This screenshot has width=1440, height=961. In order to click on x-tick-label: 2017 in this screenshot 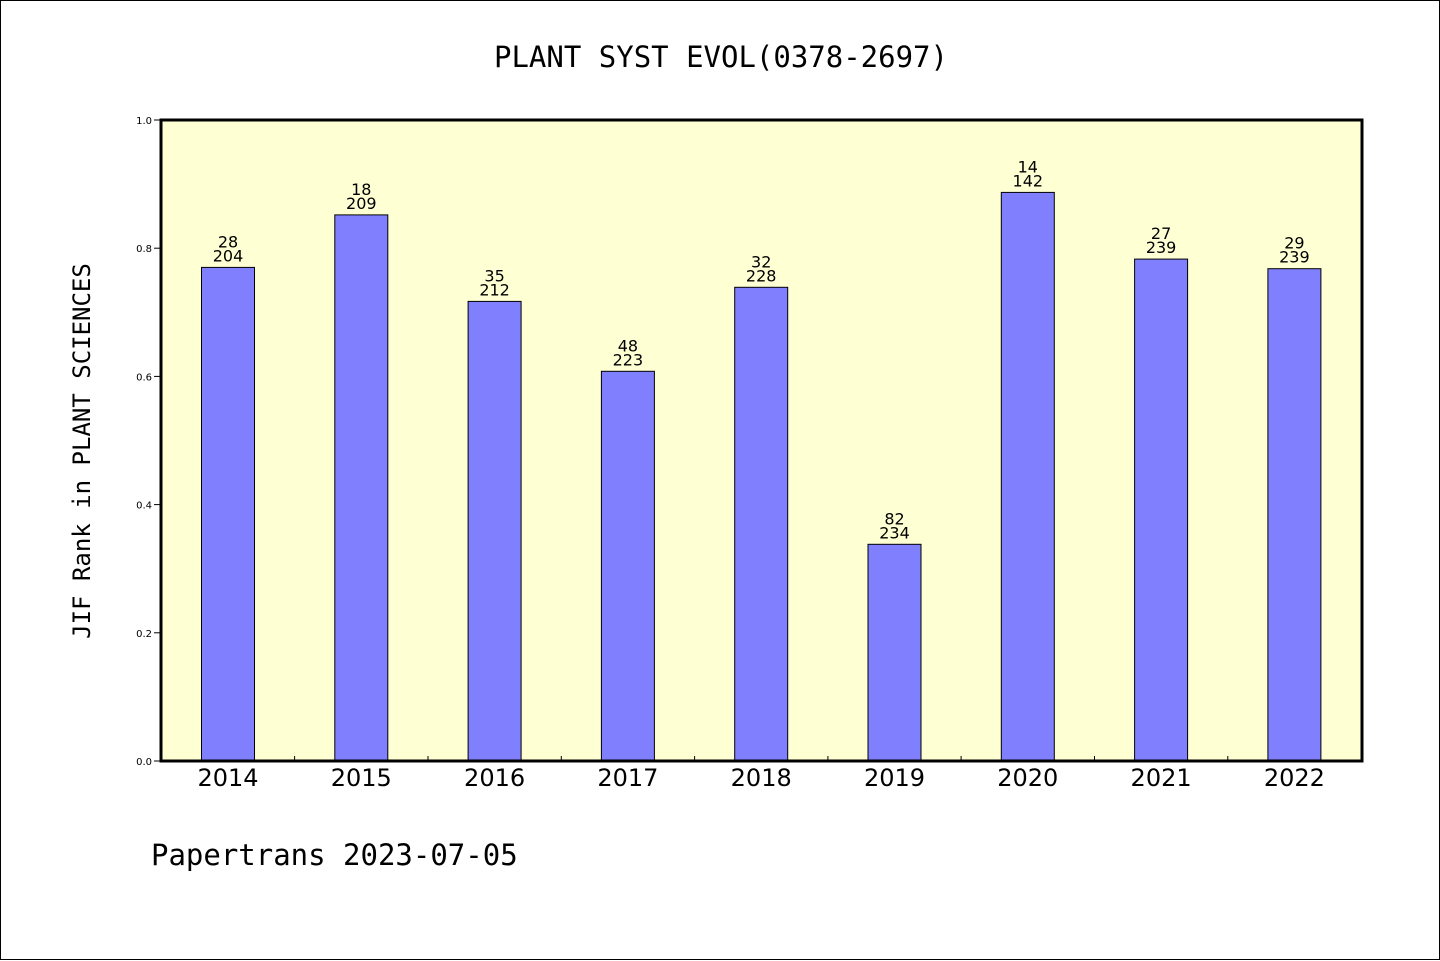, I will do `click(627, 778)`.